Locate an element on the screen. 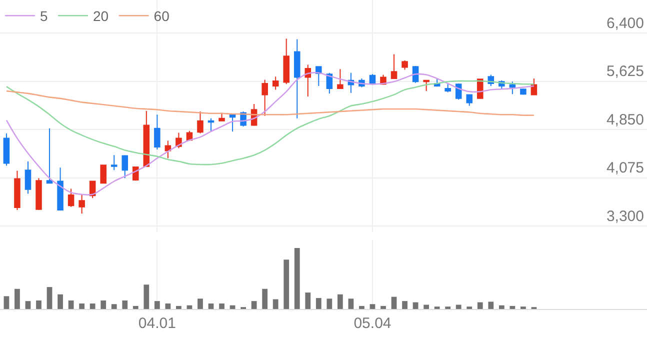  y-tick-label: 5,625 is located at coordinates (625, 71).